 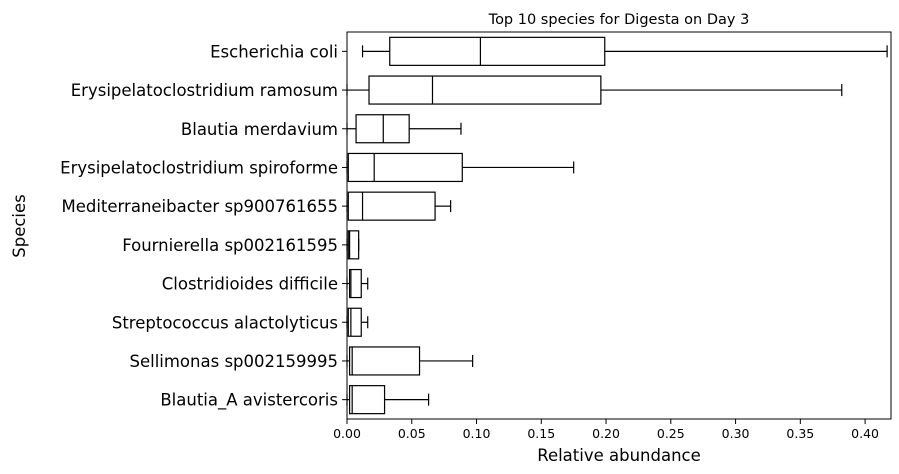 I want to click on y-tick-label: Blautia merdavium, so click(x=259, y=129).